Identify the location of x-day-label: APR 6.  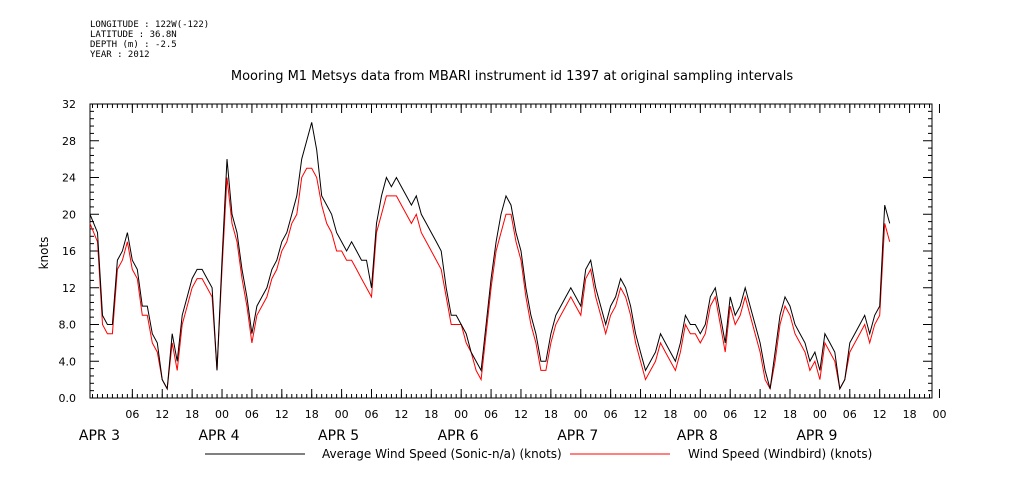
(458, 436).